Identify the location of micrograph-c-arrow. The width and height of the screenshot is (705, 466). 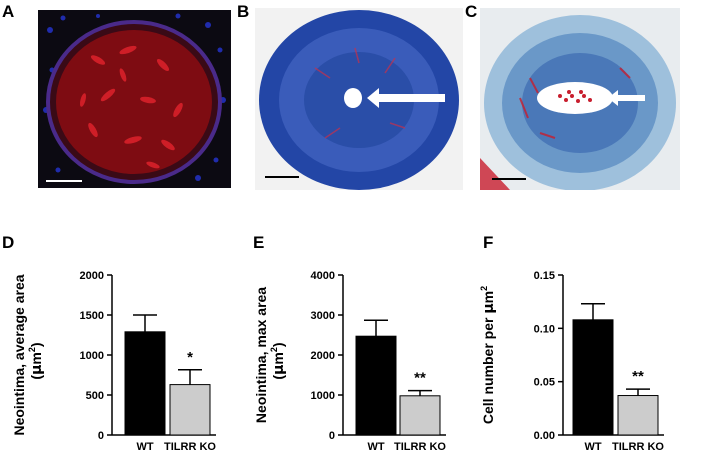
(626, 98).